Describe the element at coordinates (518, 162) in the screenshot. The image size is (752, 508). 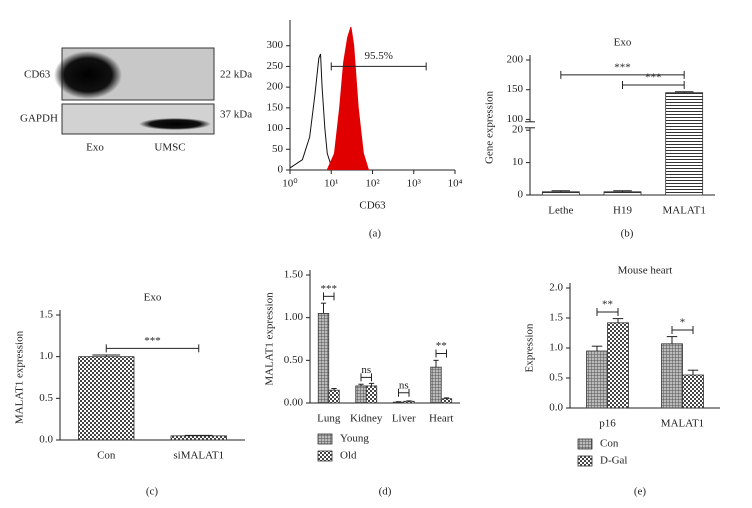
I see `y-tick-label: 10` at that location.